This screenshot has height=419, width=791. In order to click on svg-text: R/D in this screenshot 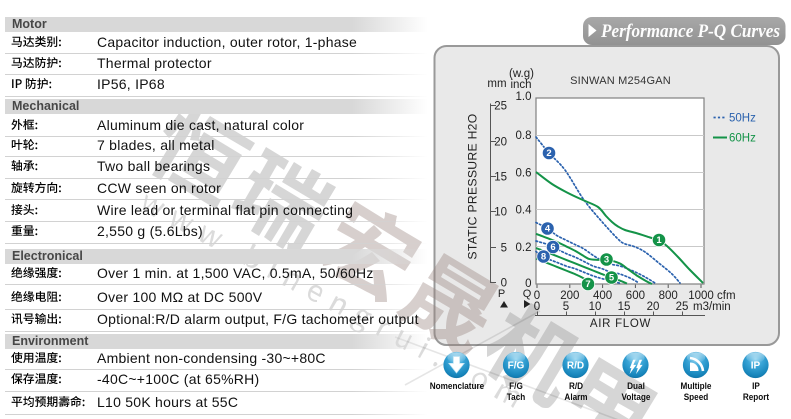, I will do `click(575, 366)`.